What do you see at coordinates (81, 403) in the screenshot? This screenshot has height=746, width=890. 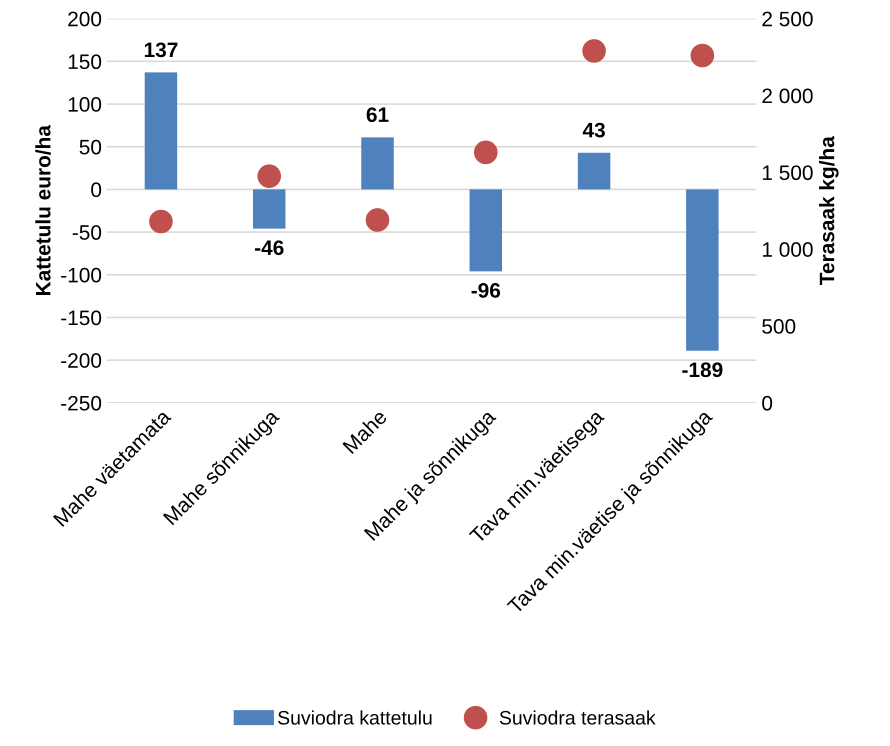 I see `y-tick-label: -250` at bounding box center [81, 403].